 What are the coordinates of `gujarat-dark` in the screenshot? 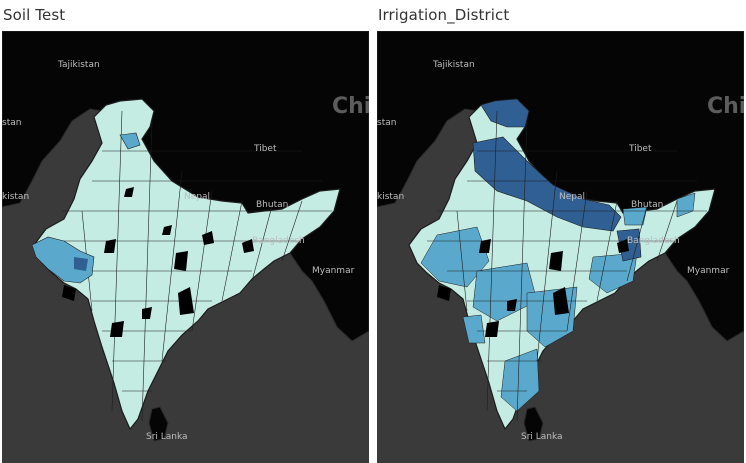 It's located at (81, 264).